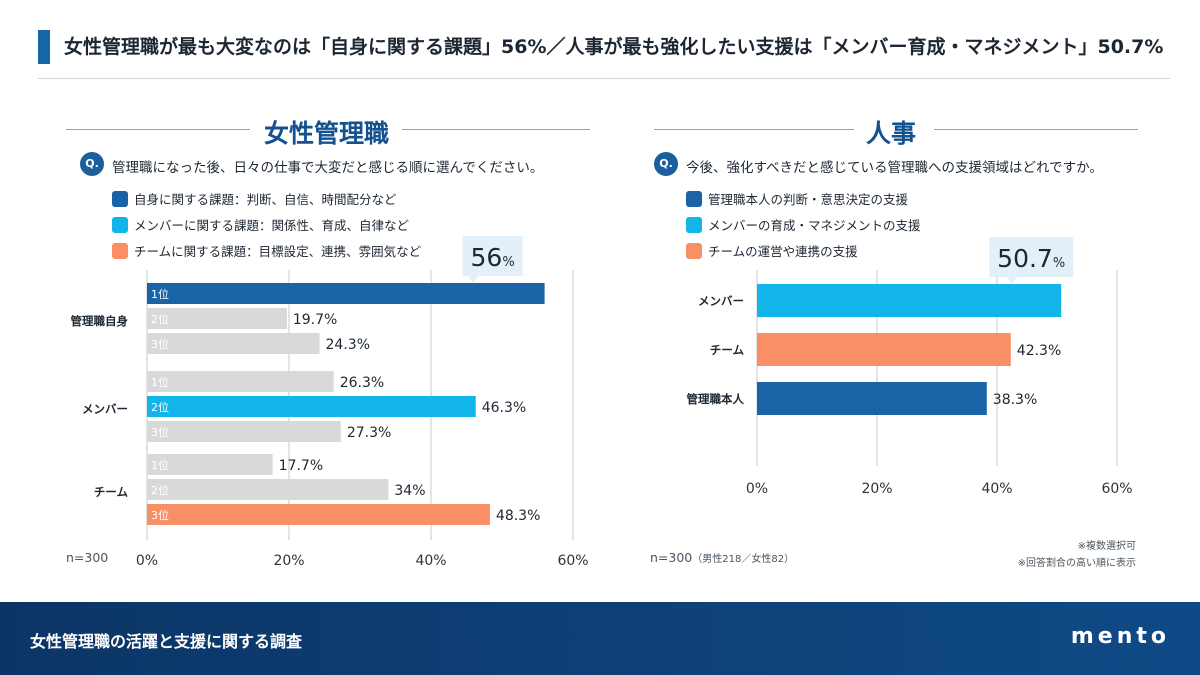  Describe the element at coordinates (808, 199) in the screenshot. I see `legend-label: 管理職本人の判断・意思決定の支援` at that location.